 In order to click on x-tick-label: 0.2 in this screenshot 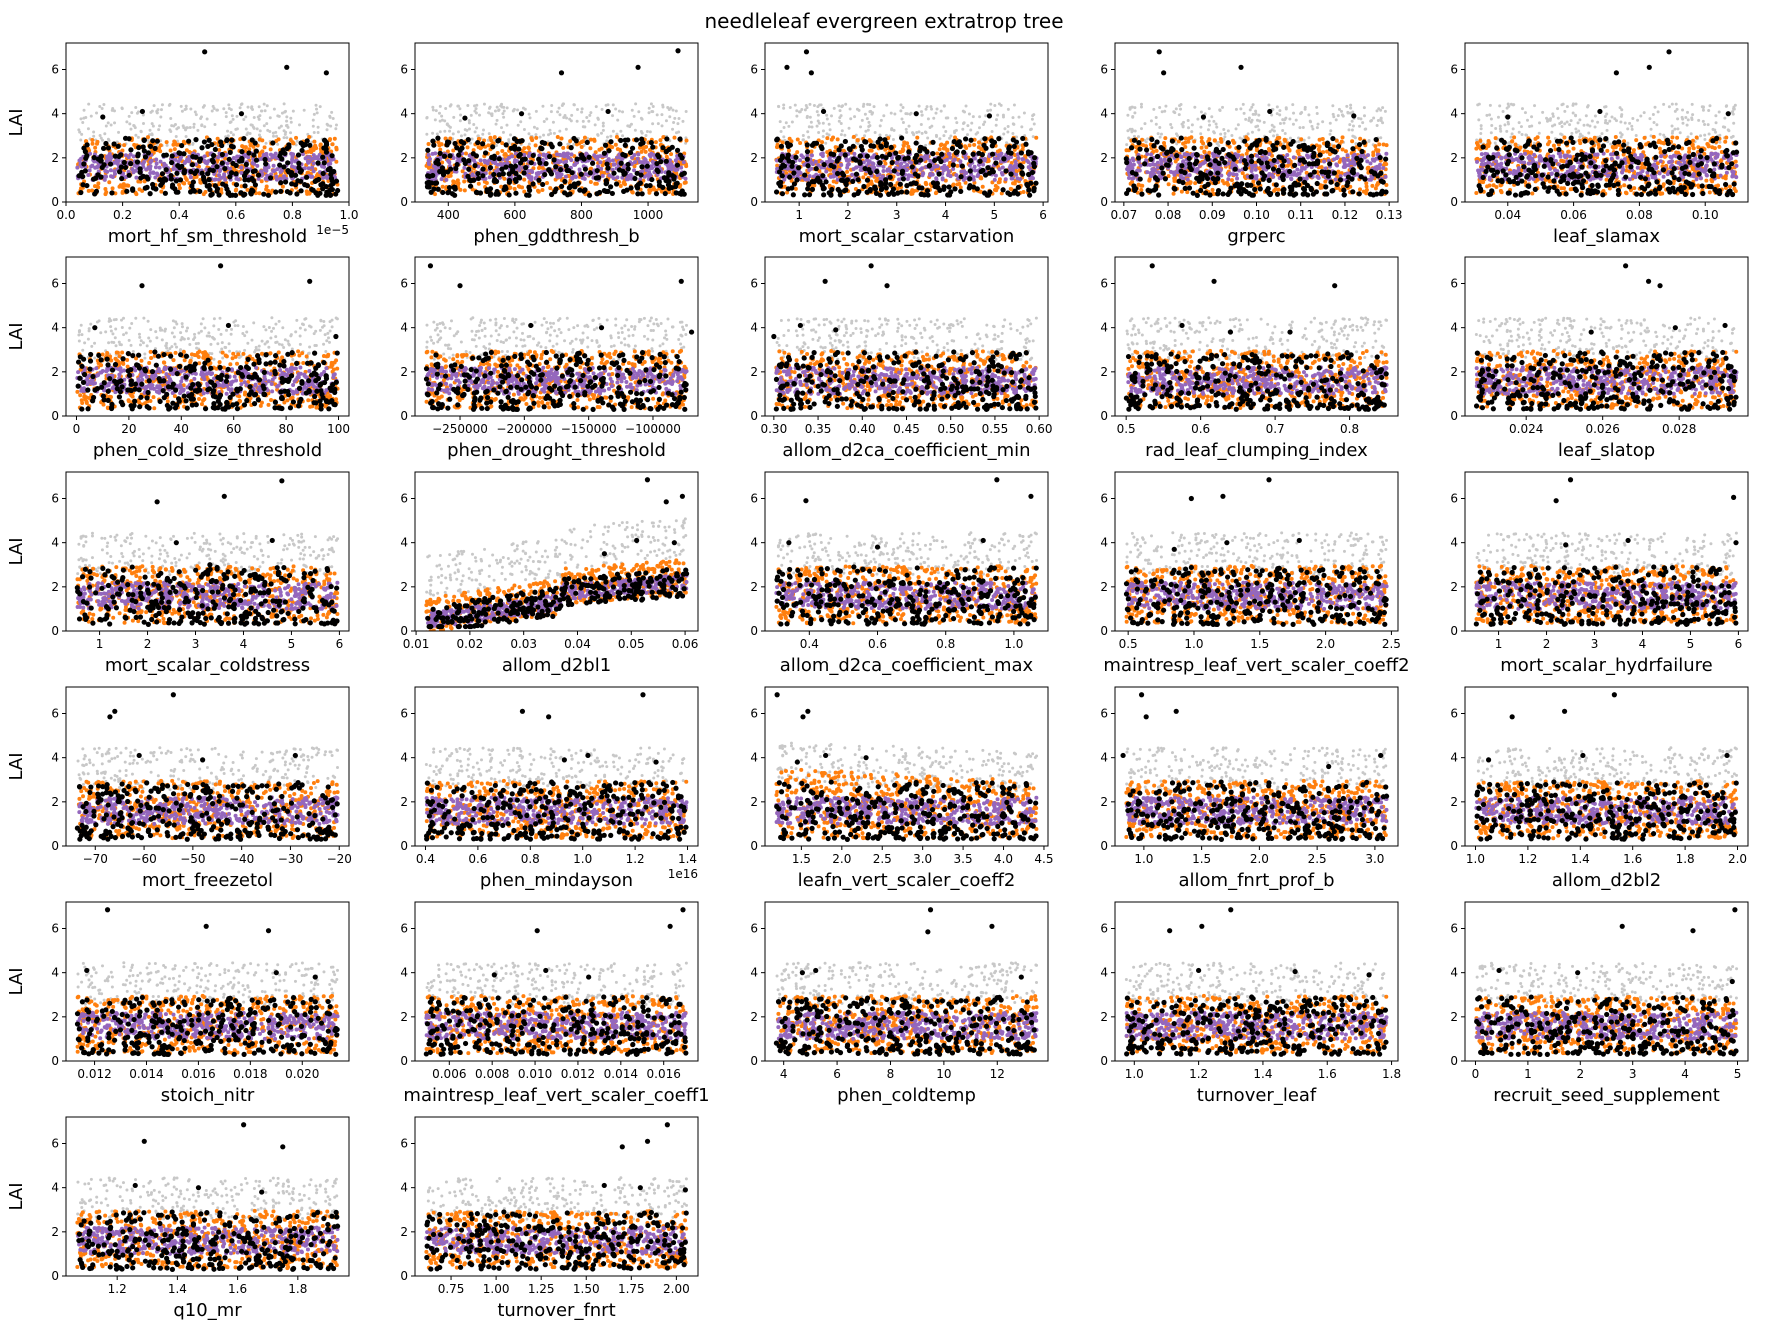, I will do `click(122, 215)`.